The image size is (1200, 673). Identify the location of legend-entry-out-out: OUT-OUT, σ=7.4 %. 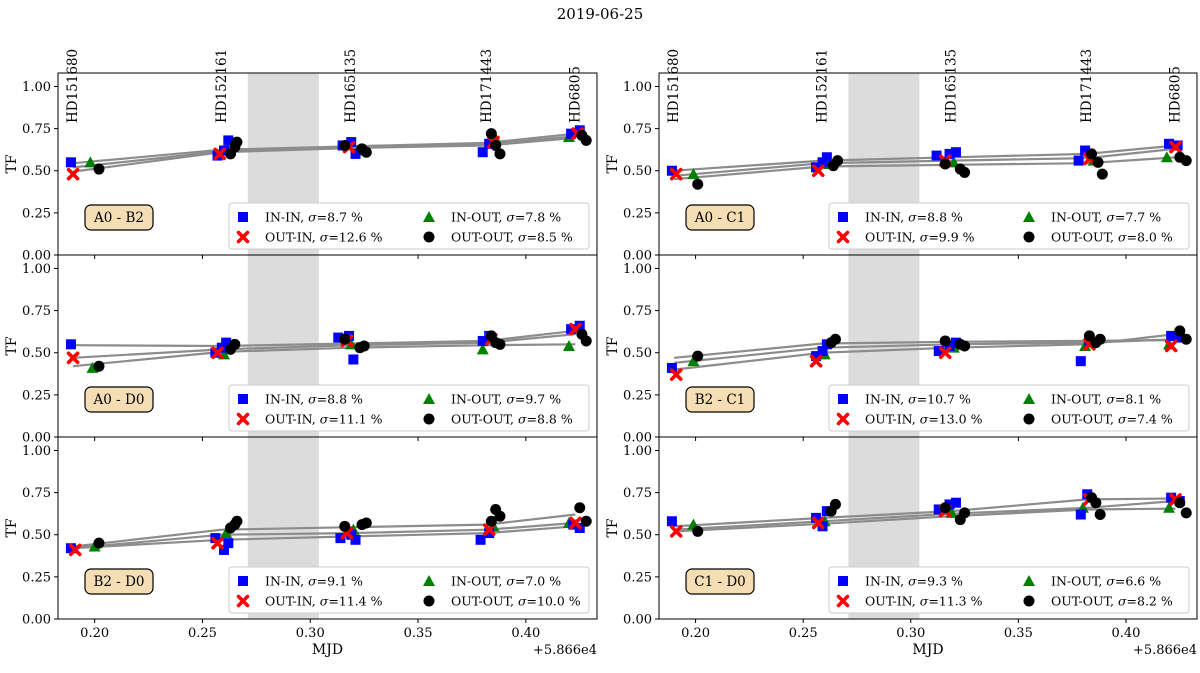
(1112, 419).